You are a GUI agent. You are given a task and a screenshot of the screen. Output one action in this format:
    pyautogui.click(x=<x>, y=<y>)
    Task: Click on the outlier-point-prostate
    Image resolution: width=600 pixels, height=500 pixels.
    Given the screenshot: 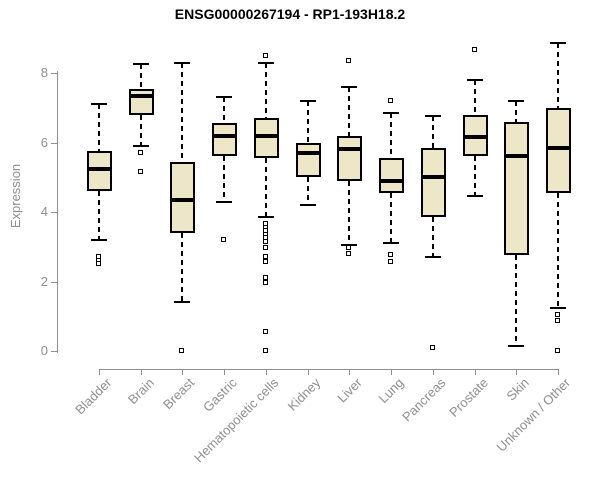 What is the action you would take?
    pyautogui.click(x=474, y=50)
    